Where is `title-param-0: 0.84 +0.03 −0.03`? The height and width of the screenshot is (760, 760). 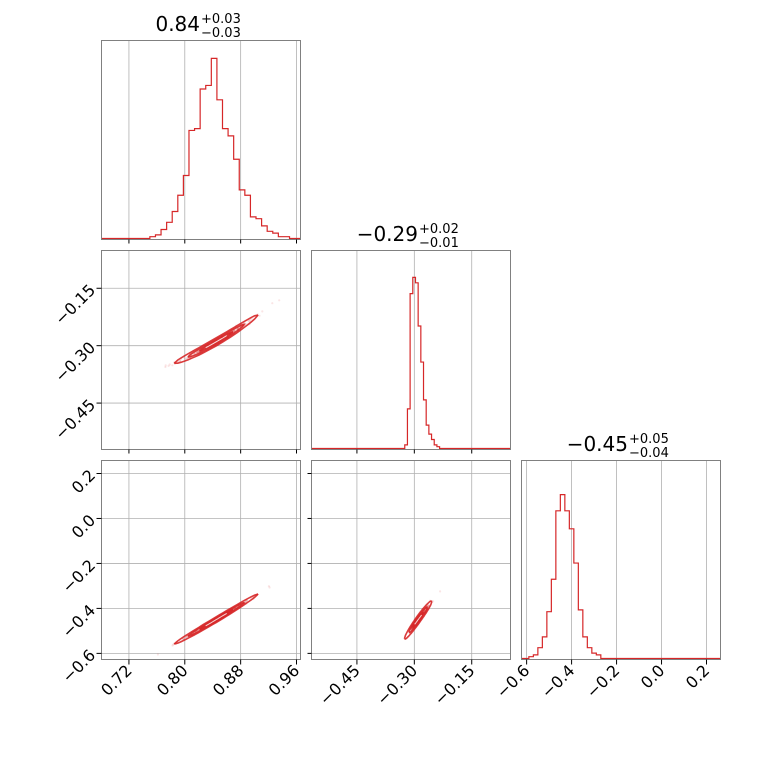 title-param-0: 0.84 +0.03 −0.03 is located at coordinates (197, 26).